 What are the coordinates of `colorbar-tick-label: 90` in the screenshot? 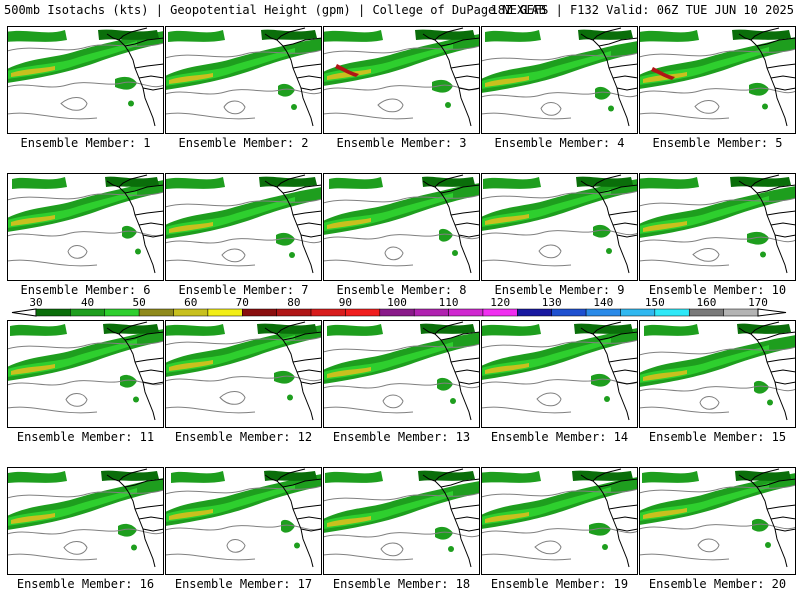 It's located at (345, 302).